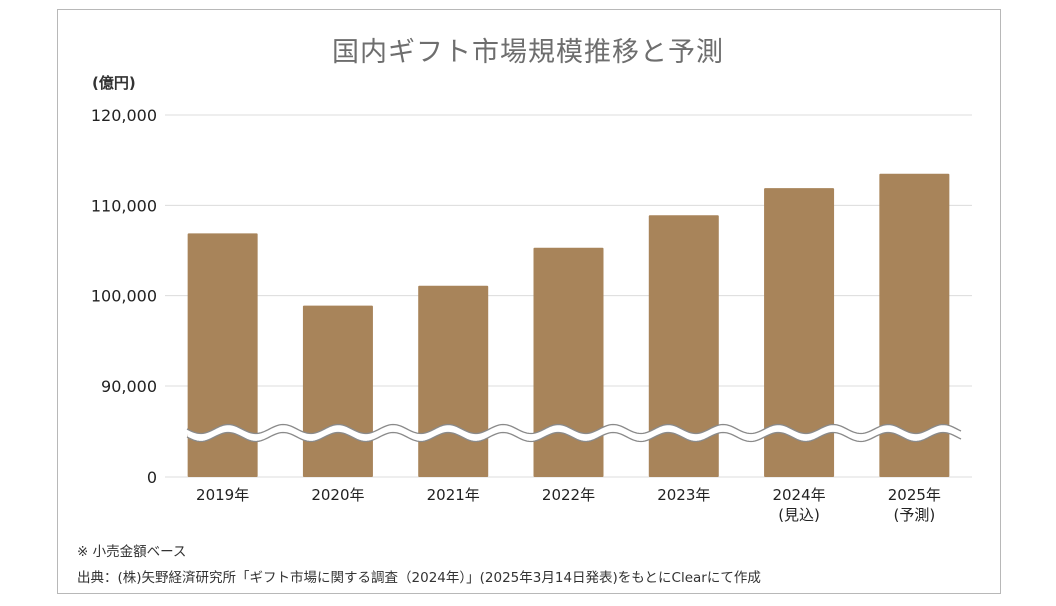 The height and width of the screenshot is (606, 1056). I want to click on y-tick-label: 0, so click(152, 477).